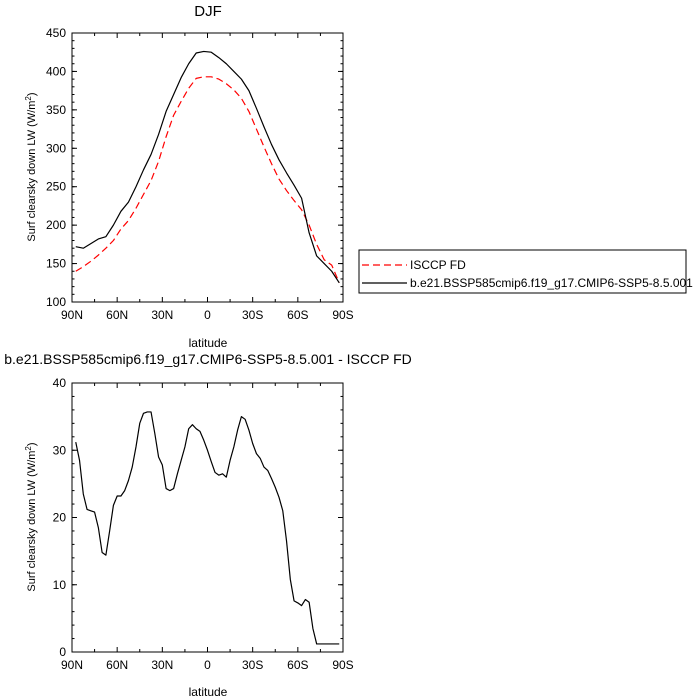 The image size is (700, 700). Describe the element at coordinates (117, 315) in the screenshot. I see `top-x-tick-label: 60N` at that location.